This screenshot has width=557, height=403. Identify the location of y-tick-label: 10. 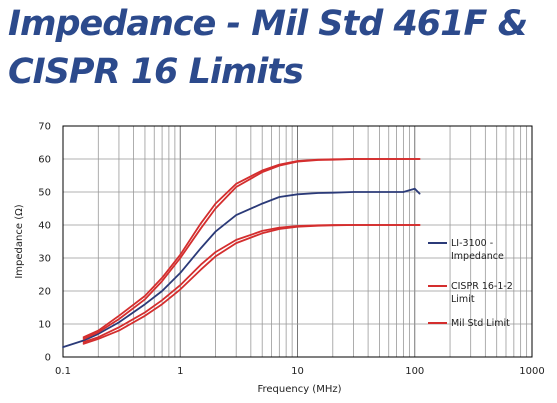
(44, 325).